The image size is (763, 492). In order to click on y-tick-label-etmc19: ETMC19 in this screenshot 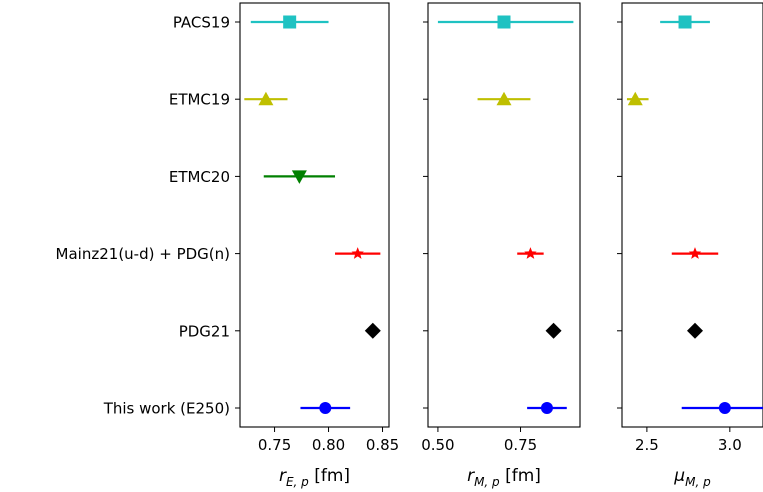, I will do `click(199, 100)`.